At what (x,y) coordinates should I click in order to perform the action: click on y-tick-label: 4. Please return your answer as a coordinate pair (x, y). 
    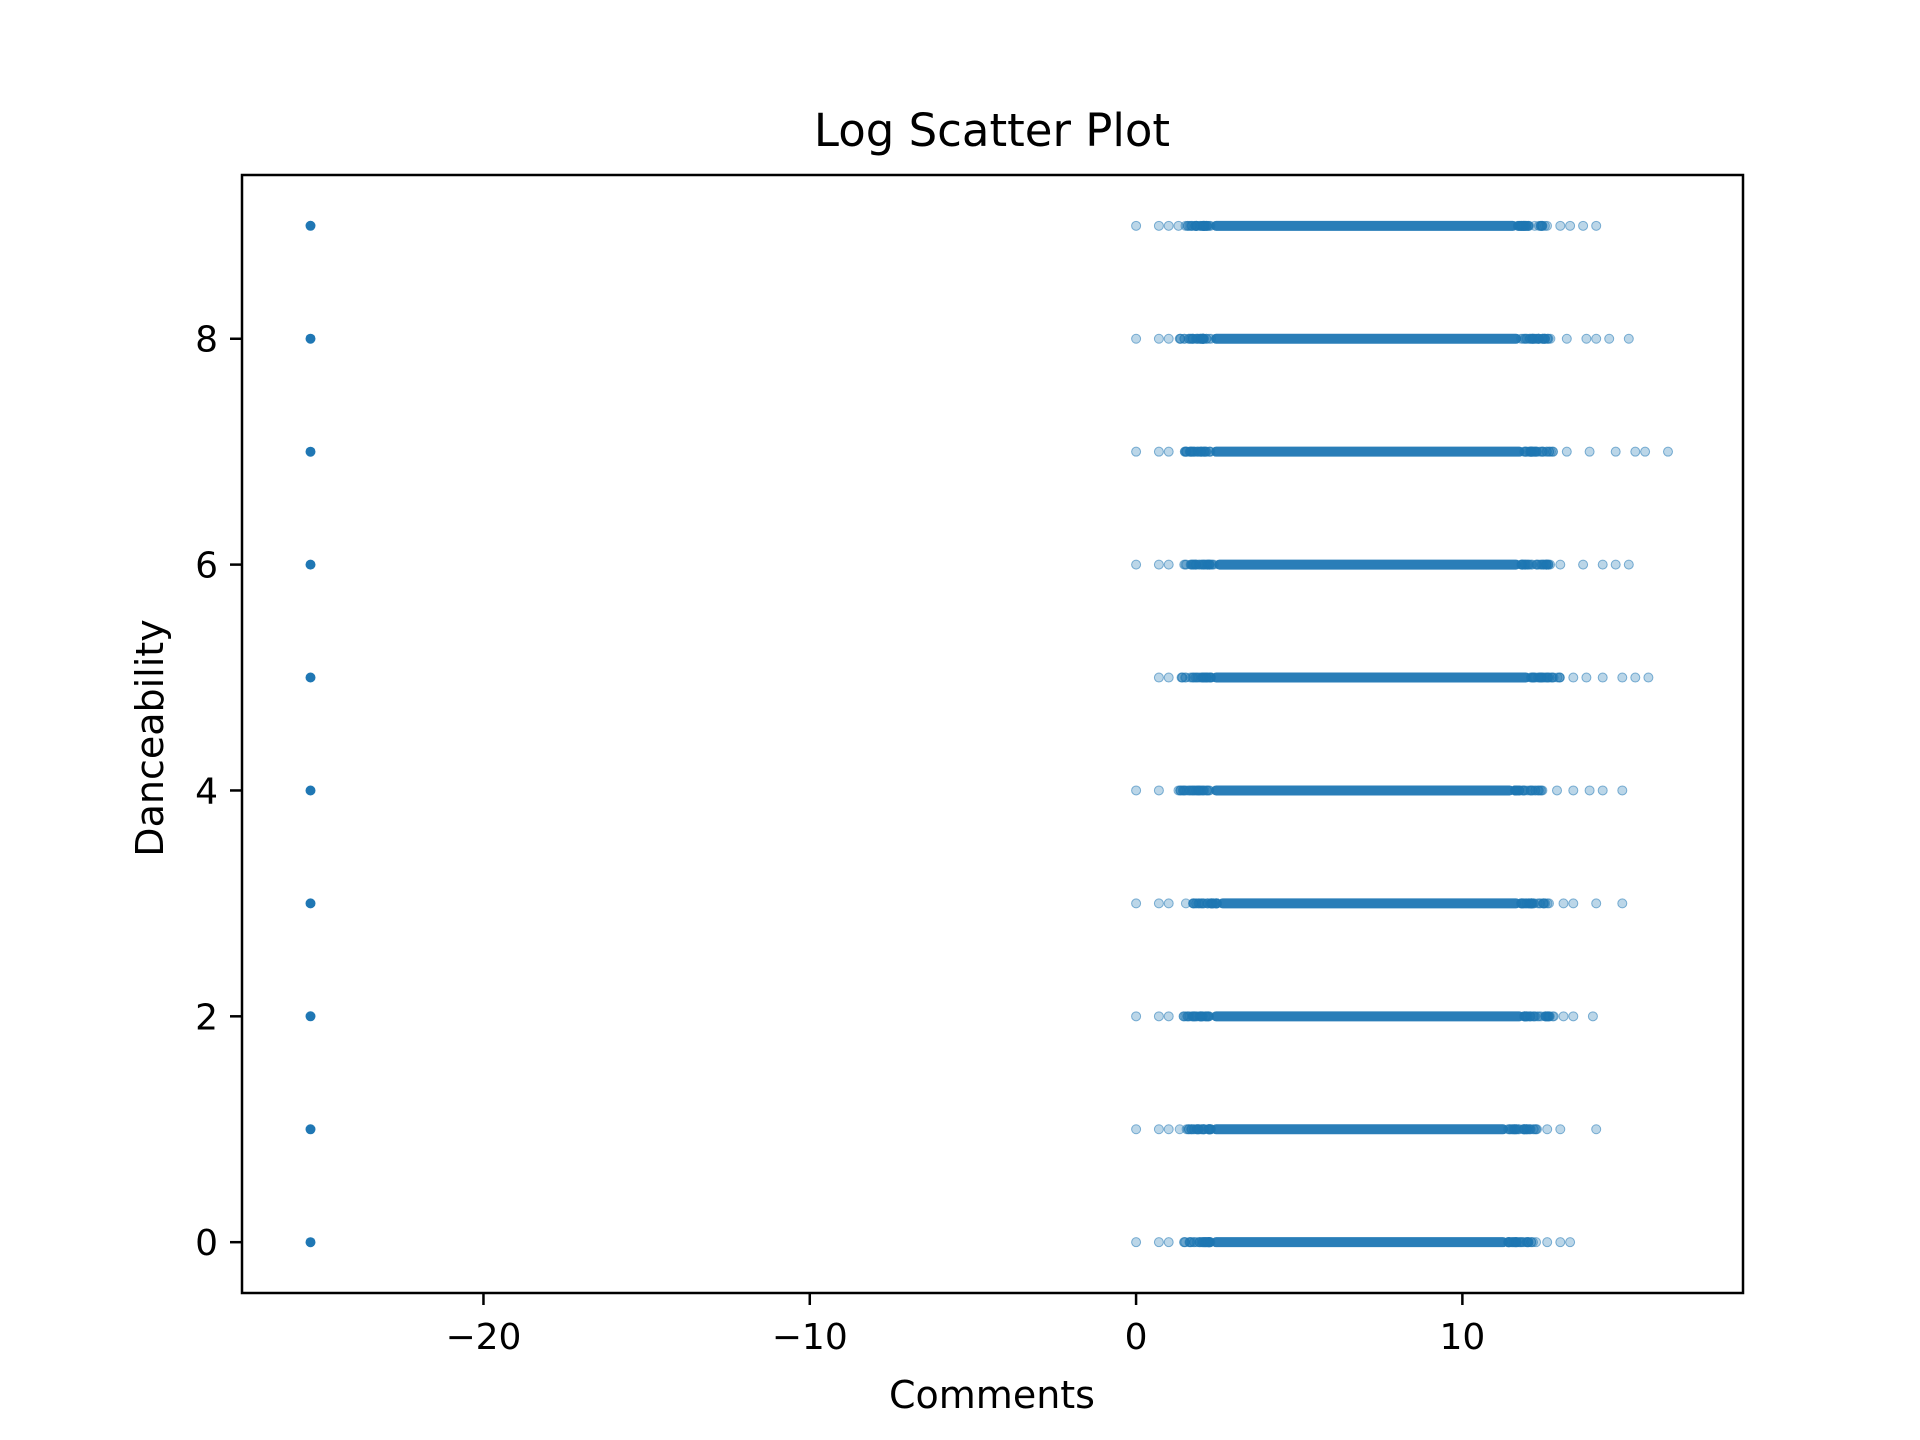
    Looking at the image, I should click on (206, 791).